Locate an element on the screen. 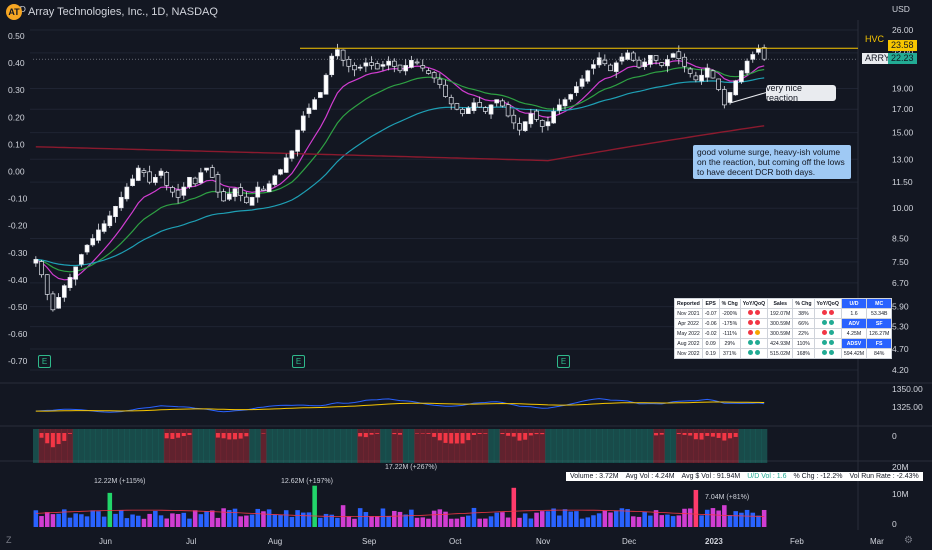 This screenshot has width=932, height=550. stat-avg-vol: Avg Vol : 4.24M is located at coordinates (650, 476).